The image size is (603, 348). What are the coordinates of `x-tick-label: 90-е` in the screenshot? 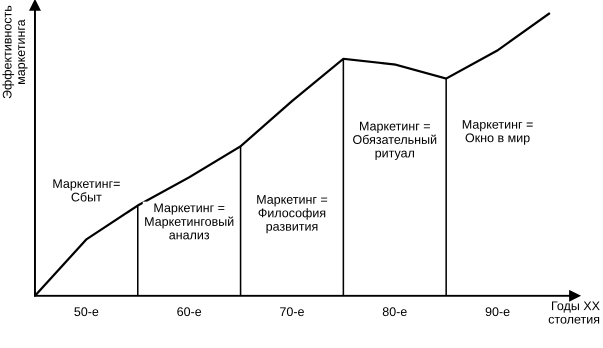 It's located at (498, 311).